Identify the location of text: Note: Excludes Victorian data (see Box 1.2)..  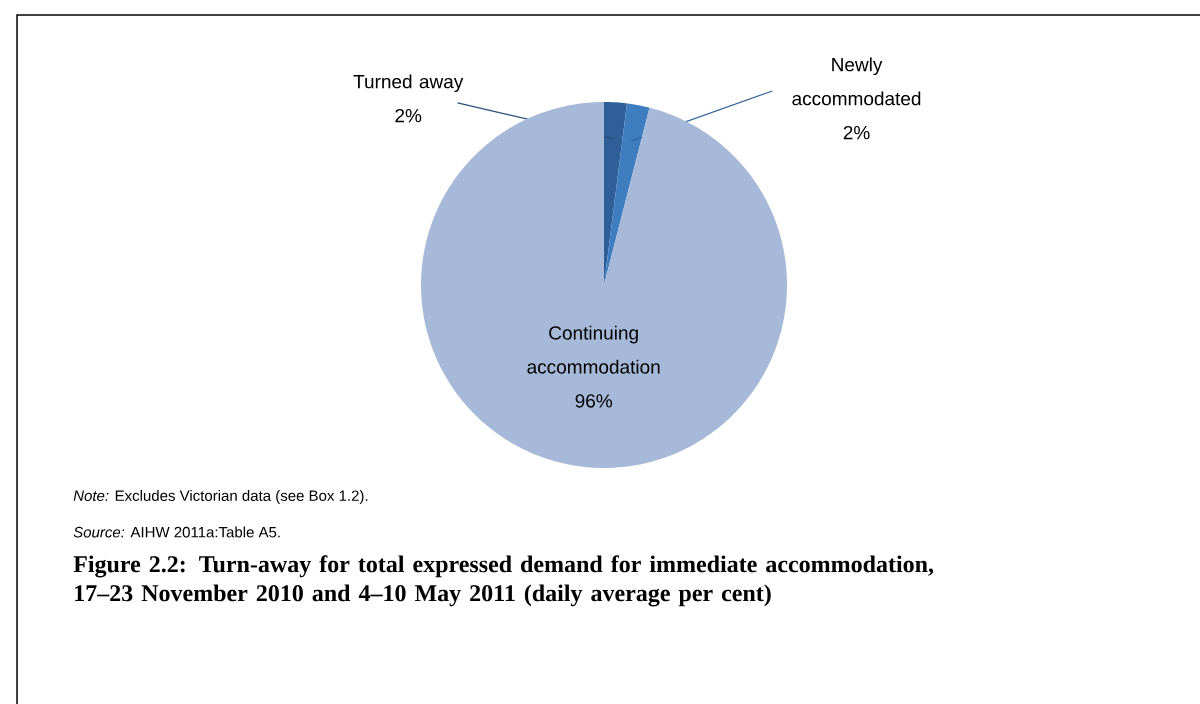
(220, 497).